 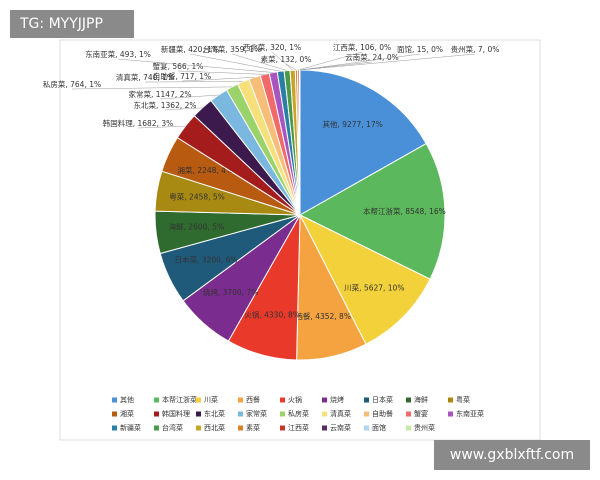 I want to click on data-label: 韩国料理, 1682, 3%, so click(x=138, y=123).